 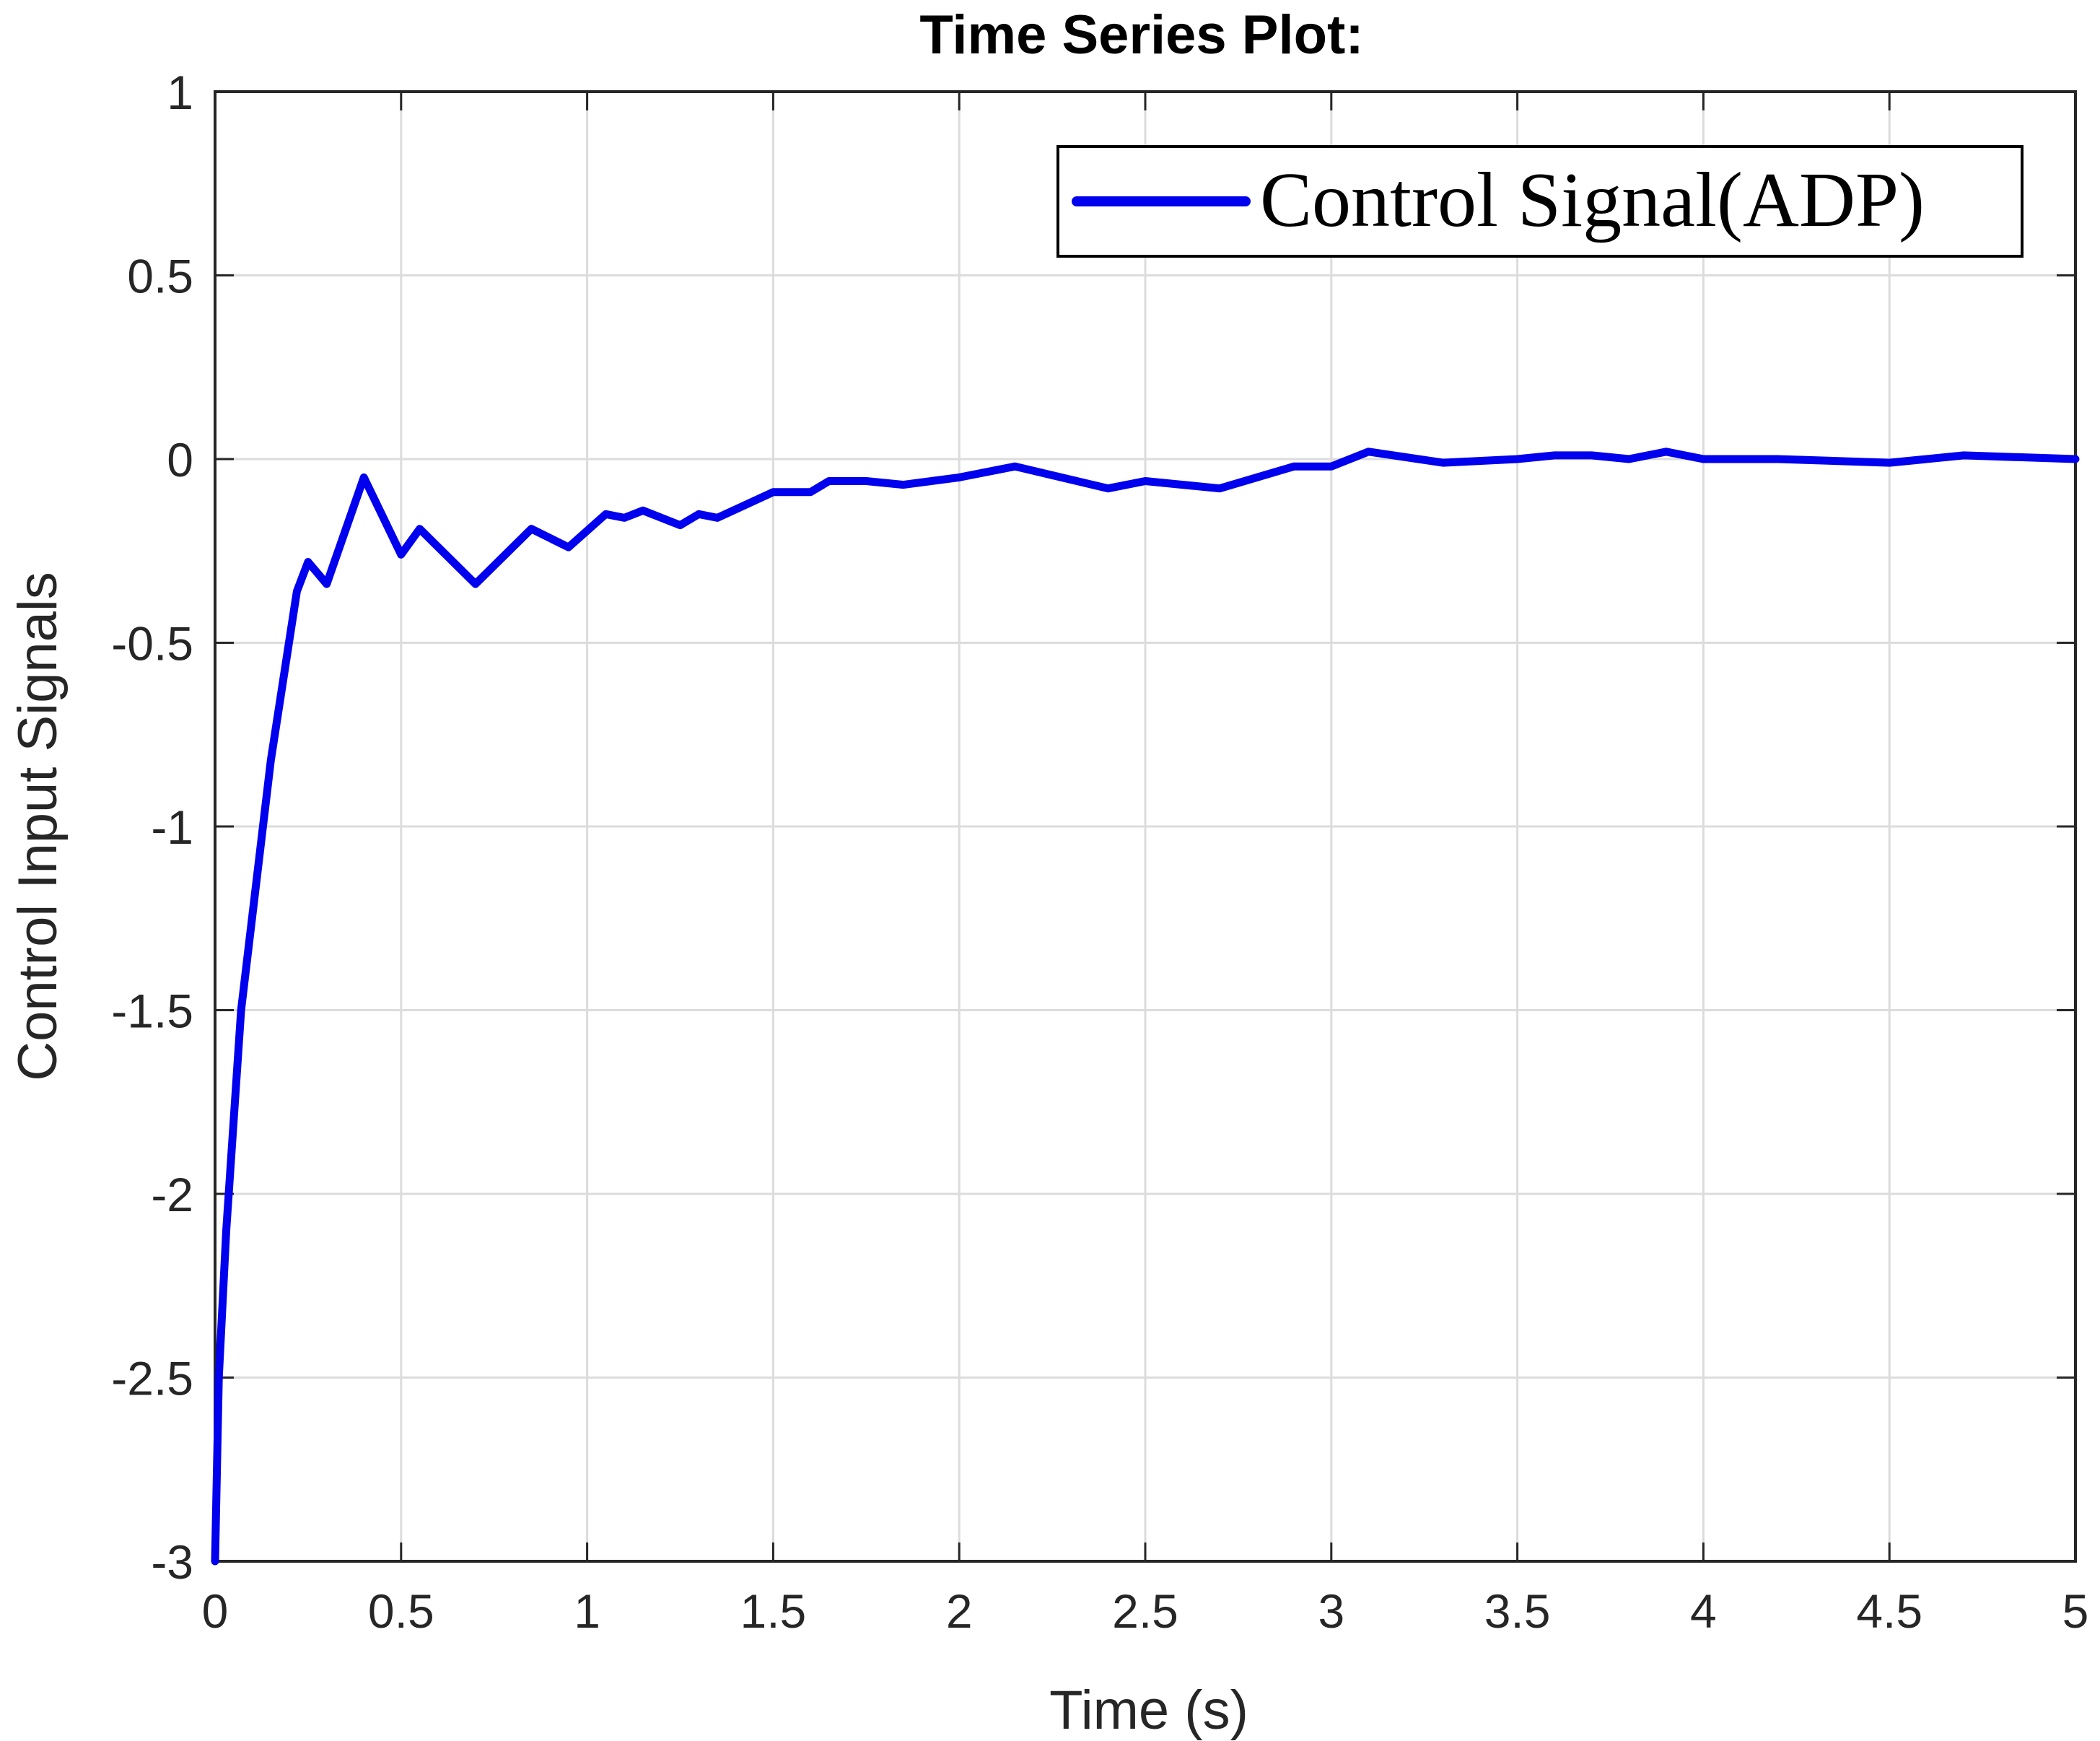 What do you see at coordinates (180, 92) in the screenshot?
I see `y-tick-label: 1` at bounding box center [180, 92].